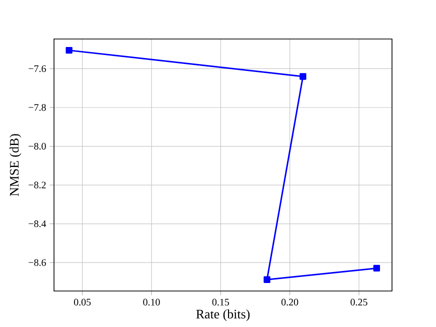 The height and width of the screenshot is (327, 436). What do you see at coordinates (37, 146) in the screenshot?
I see `y-tick-label: −8.0` at bounding box center [37, 146].